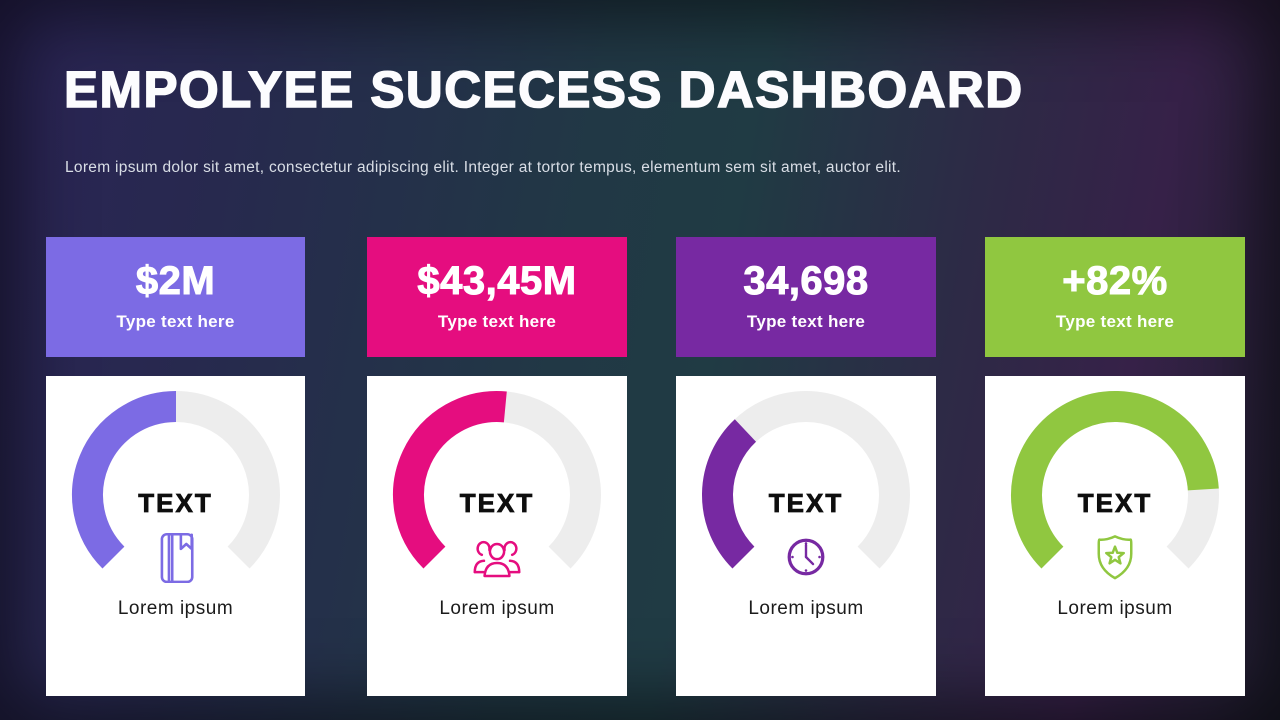 This screenshot has width=1280, height=720. What do you see at coordinates (497, 281) in the screenshot?
I see `kpi-value: $43,45M` at bounding box center [497, 281].